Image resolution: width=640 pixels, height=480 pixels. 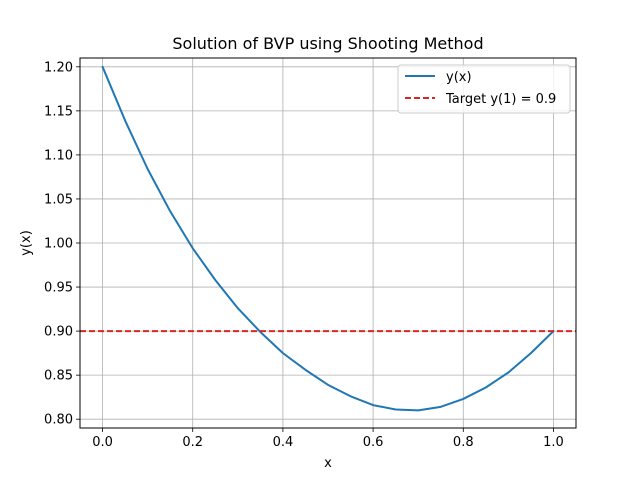 I want to click on x-tick-label: 1.0, so click(x=553, y=442).